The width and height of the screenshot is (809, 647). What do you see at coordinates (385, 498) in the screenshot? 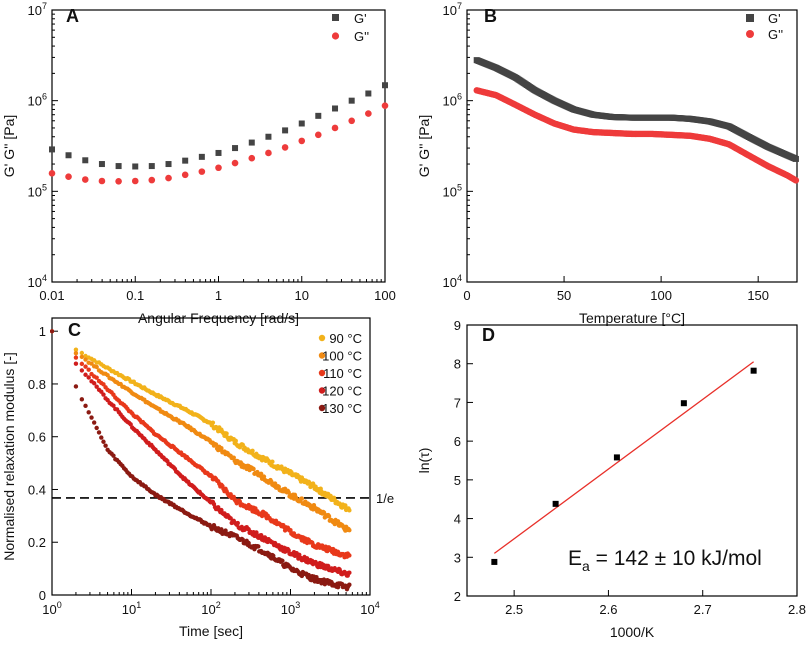
I see `reference-line-label: 1/e` at bounding box center [385, 498].